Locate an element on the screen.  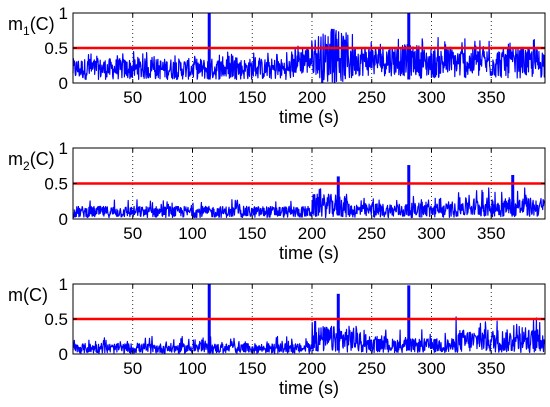
y-axis-label: m(C) is located at coordinates (28, 295).